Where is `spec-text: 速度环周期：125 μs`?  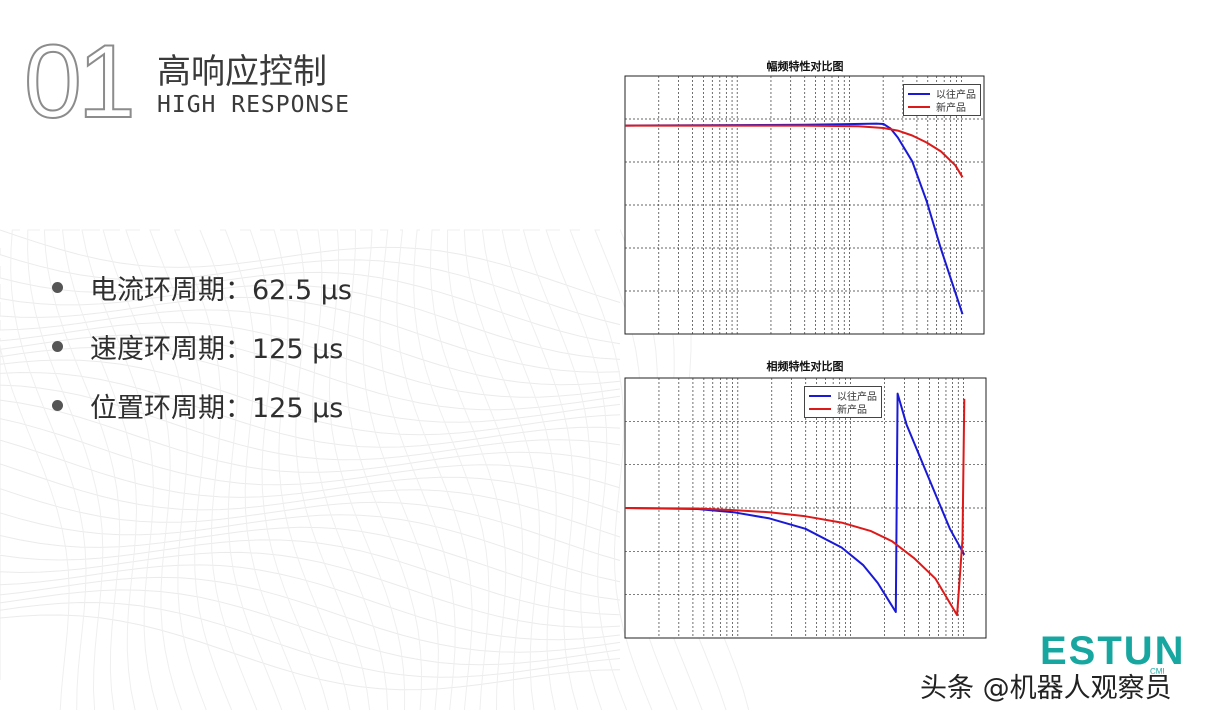 spec-text: 速度环周期：125 μs is located at coordinates (217, 349).